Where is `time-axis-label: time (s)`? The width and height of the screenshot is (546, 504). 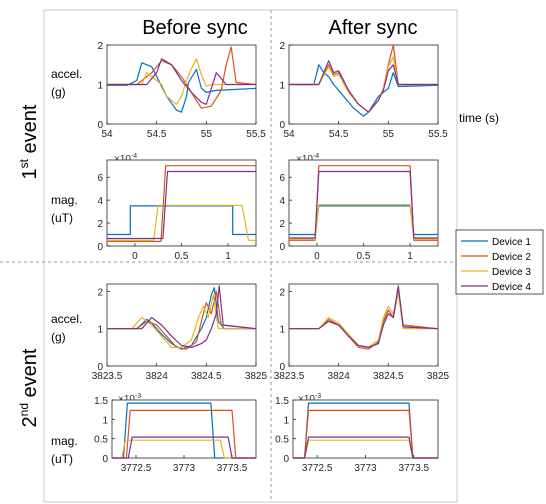 time-axis-label: time (s) is located at coordinates (479, 118).